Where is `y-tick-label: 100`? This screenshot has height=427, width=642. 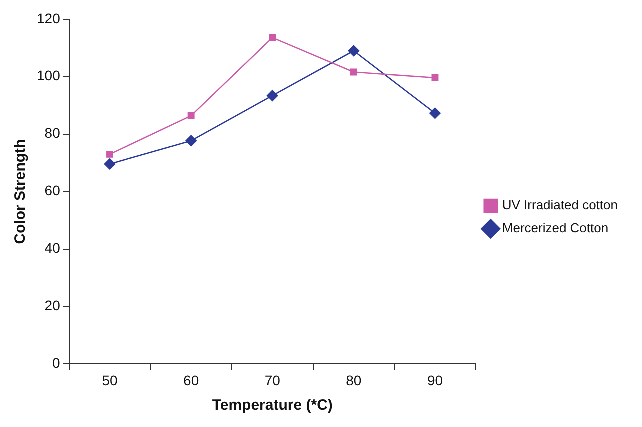 y-tick-label: 100 is located at coordinates (49, 76).